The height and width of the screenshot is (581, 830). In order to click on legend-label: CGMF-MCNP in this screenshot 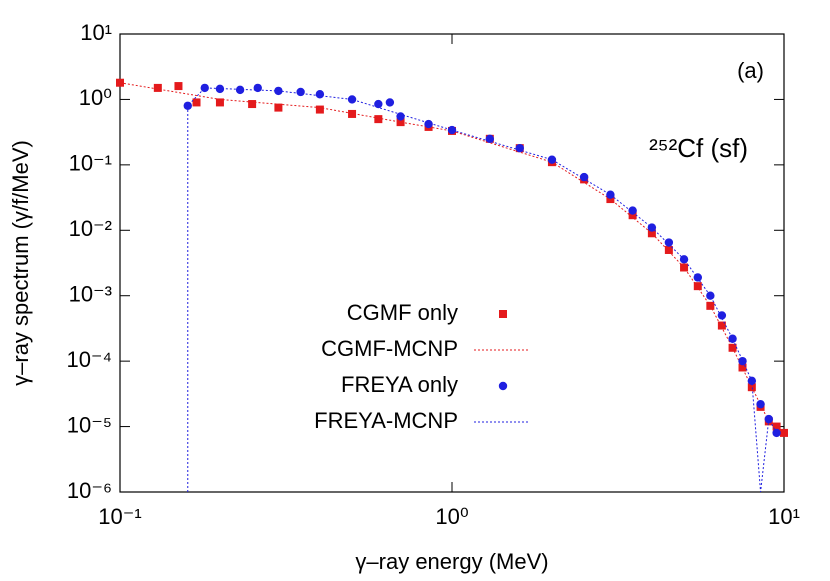, I will do `click(389, 348)`.